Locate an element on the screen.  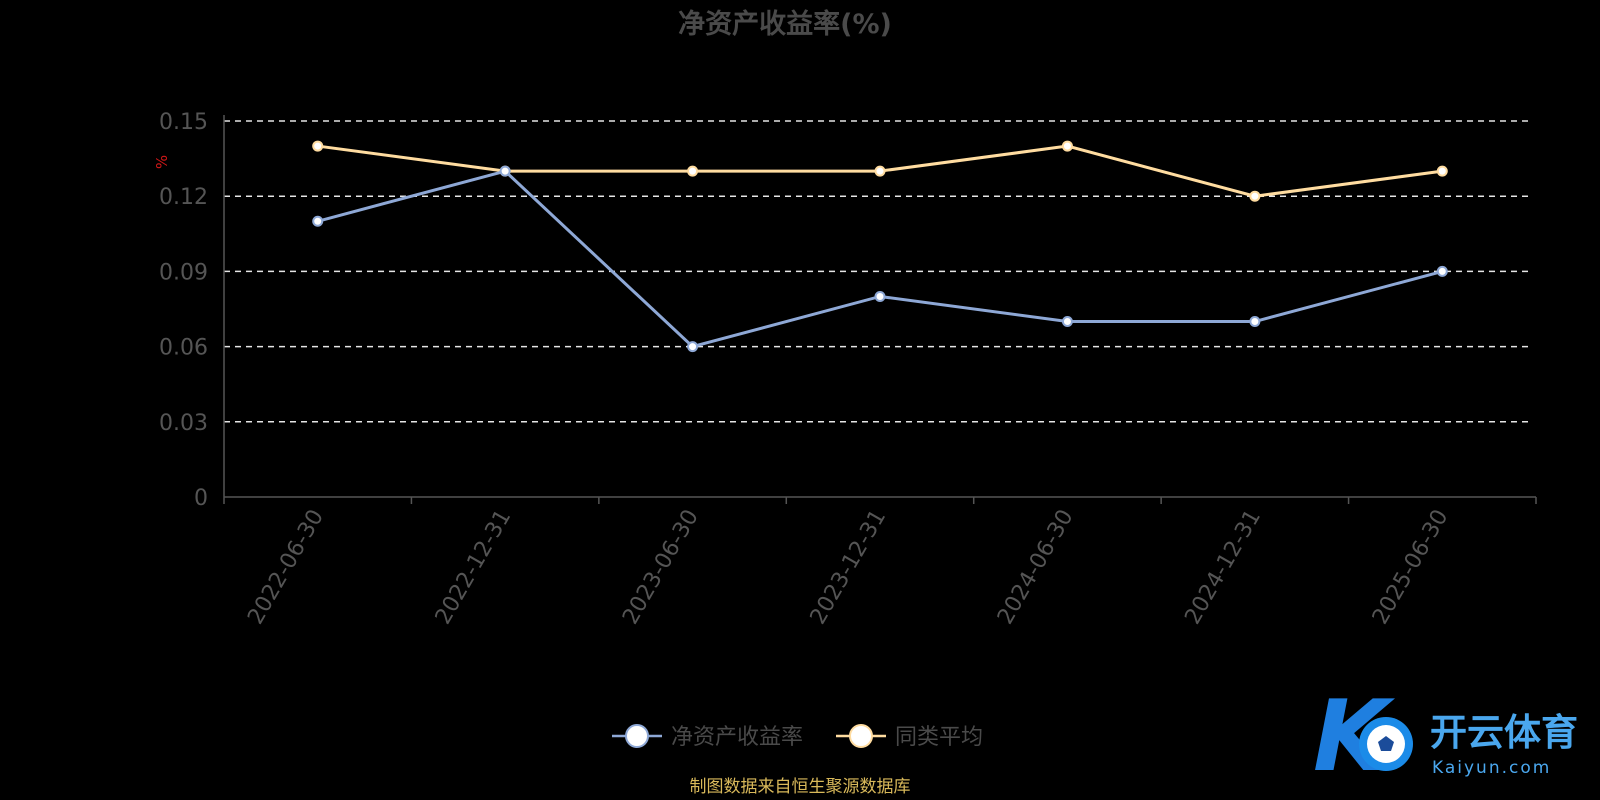
y-tick-label: 0.03 is located at coordinates (183, 423).